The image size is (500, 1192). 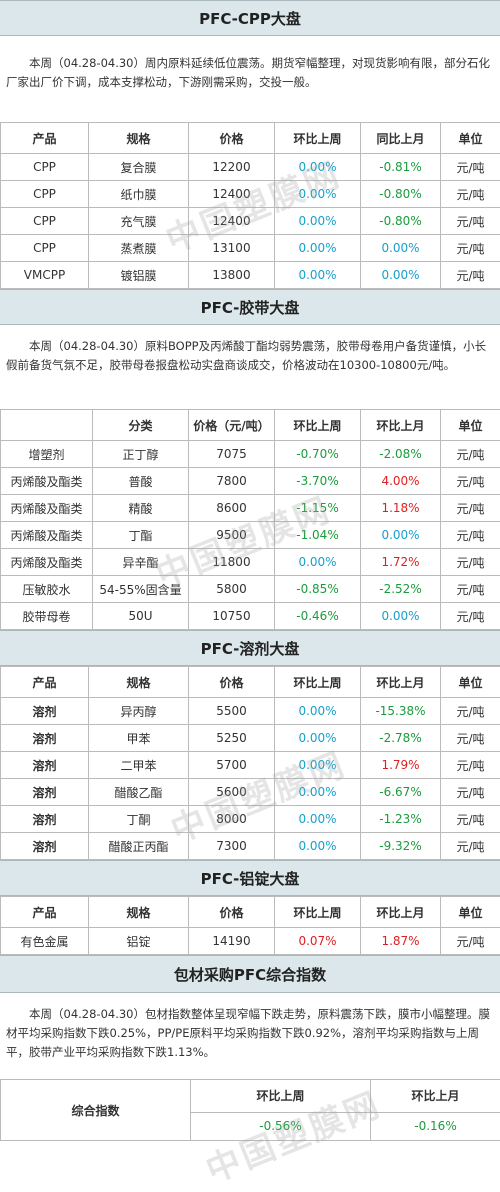 What do you see at coordinates (318, 682) in the screenshot?
I see `solvent-col-wow: 环比上周` at bounding box center [318, 682].